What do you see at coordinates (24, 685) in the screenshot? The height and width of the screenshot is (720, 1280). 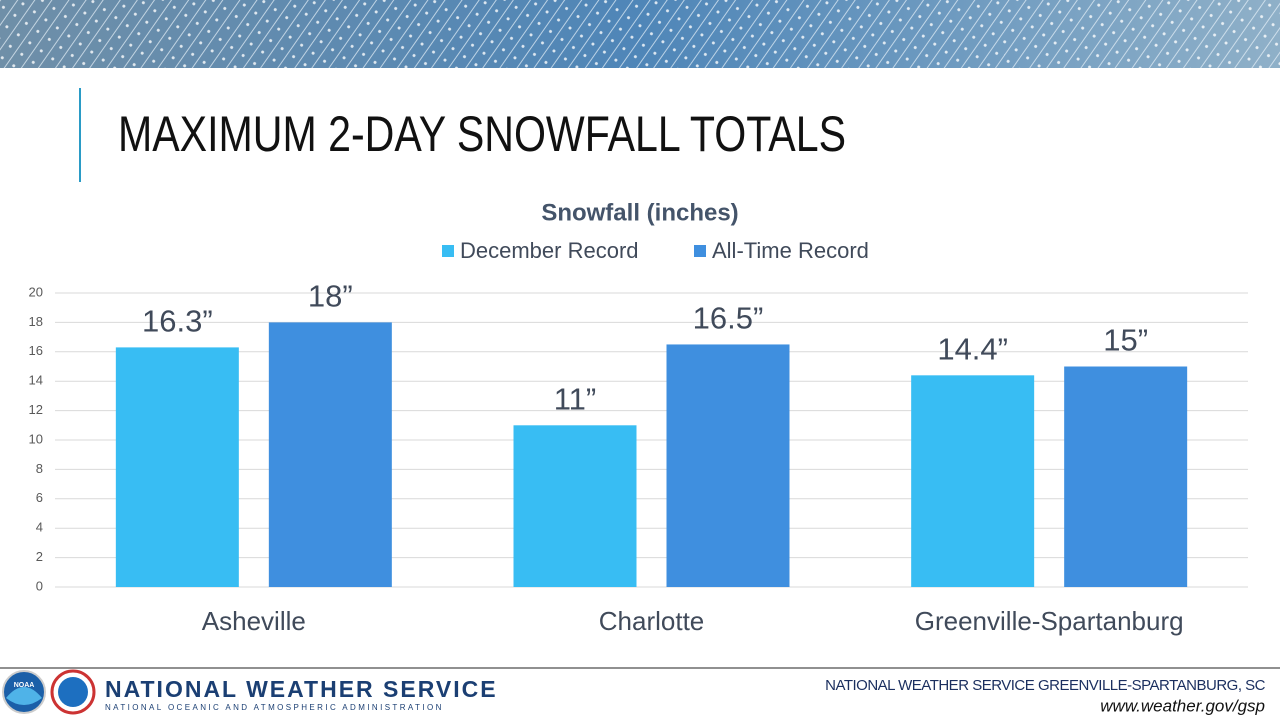 I see `noaa-logo-text: NOAA` at bounding box center [24, 685].